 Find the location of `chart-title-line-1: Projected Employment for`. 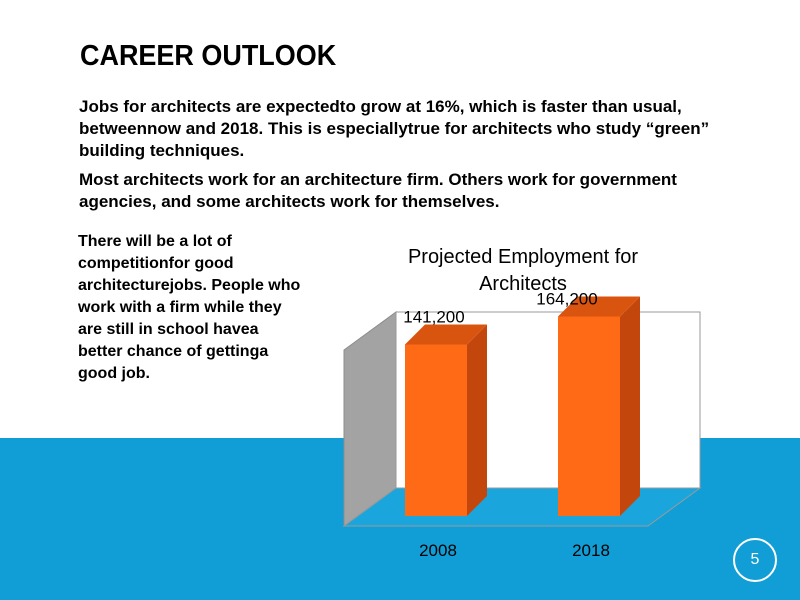

chart-title-line-1: Projected Employment for is located at coordinates (523, 257).